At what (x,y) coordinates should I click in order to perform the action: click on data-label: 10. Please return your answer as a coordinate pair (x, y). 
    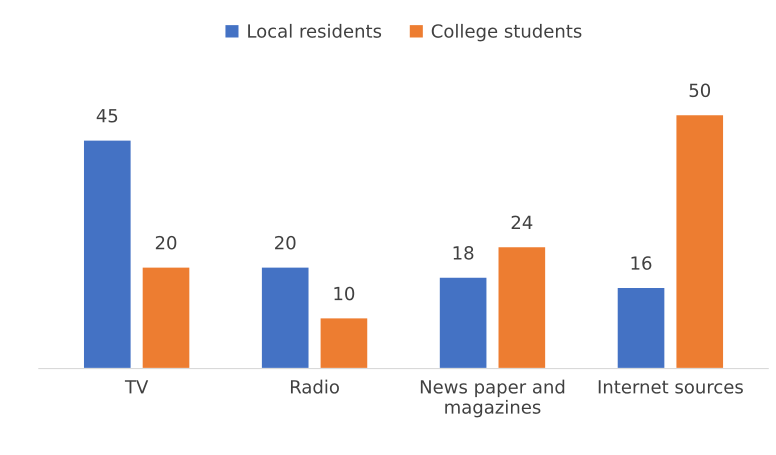
    Looking at the image, I should click on (344, 293).